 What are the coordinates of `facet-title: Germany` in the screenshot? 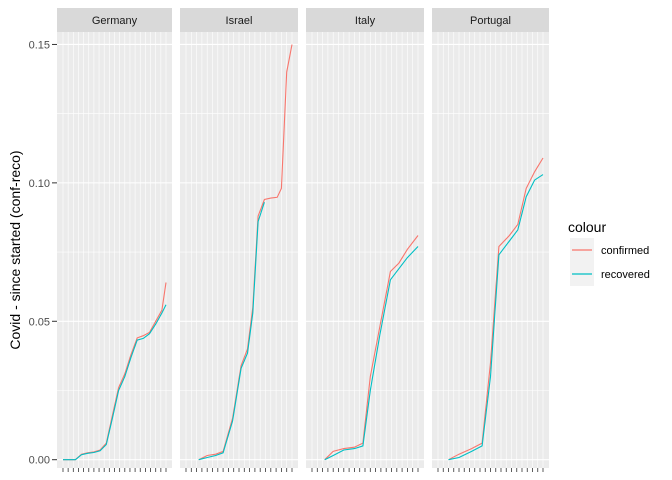 It's located at (115, 21).